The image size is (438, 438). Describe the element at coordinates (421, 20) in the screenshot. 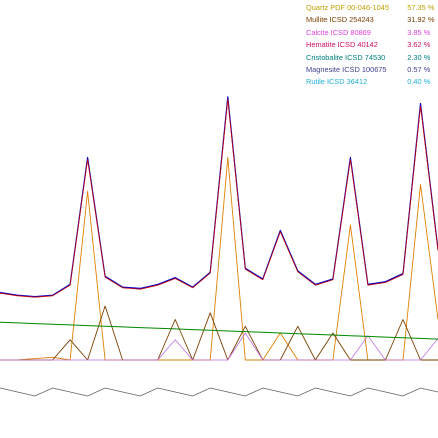

I see `legend-phase-percent: 31.92 %` at that location.